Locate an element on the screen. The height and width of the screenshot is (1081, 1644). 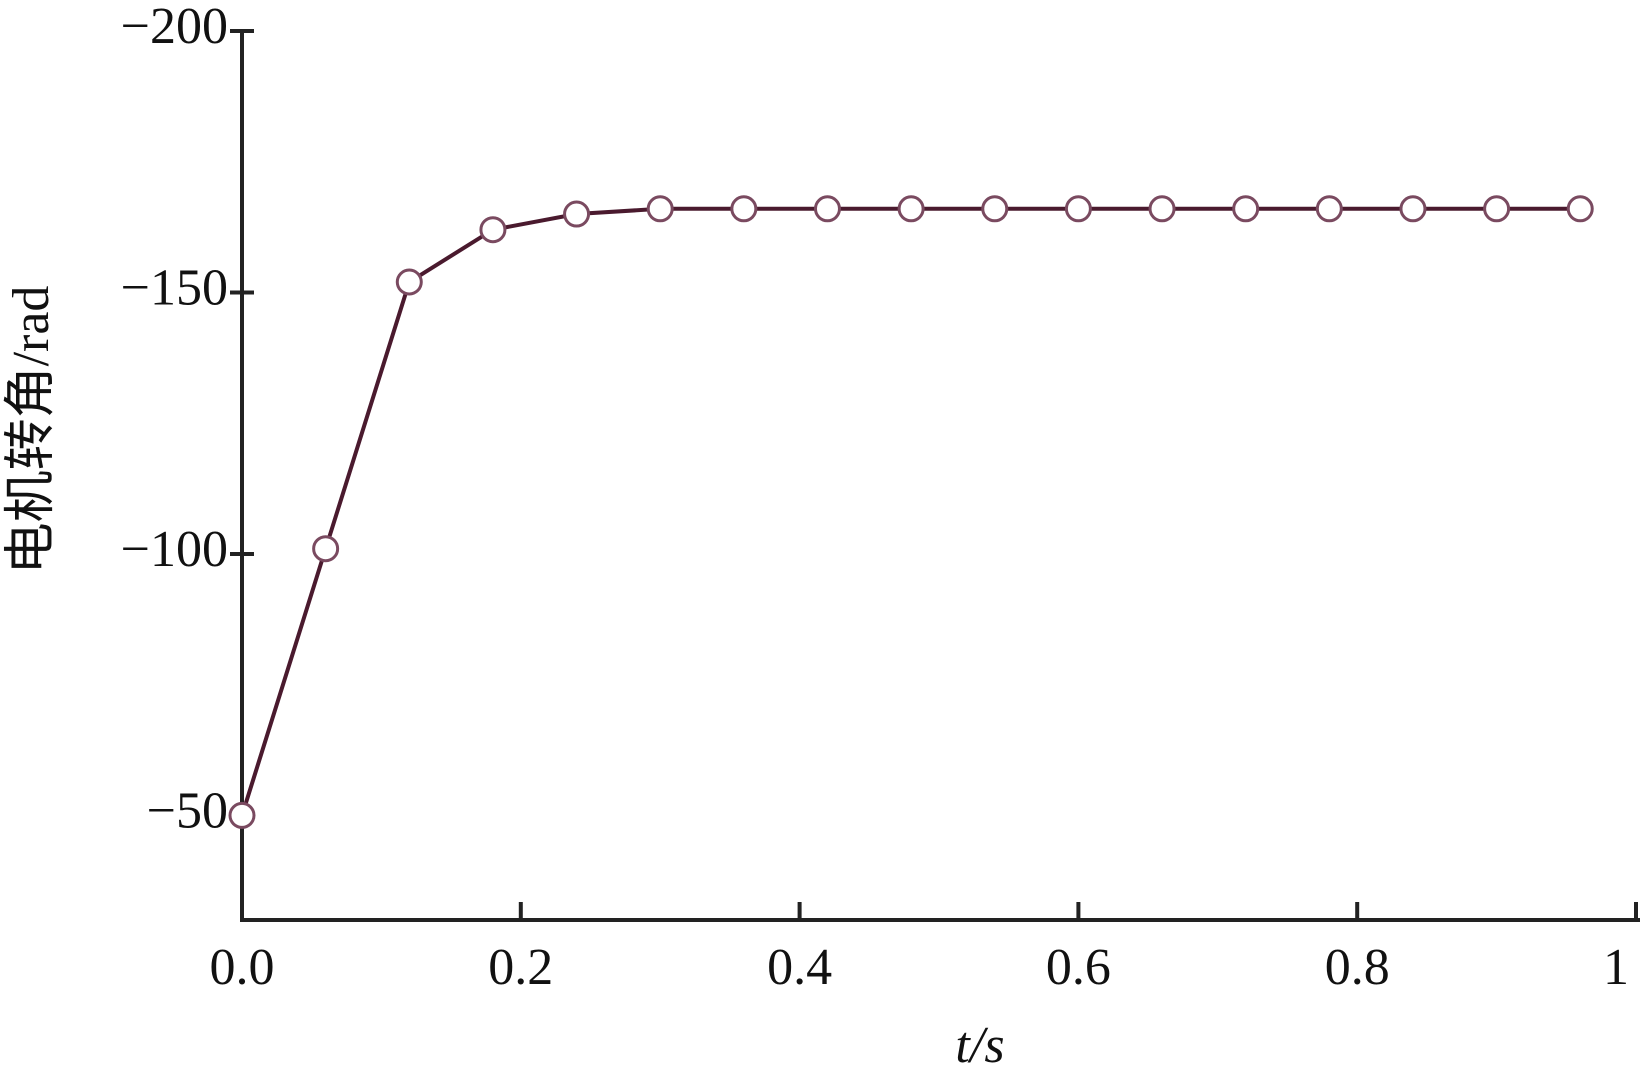
x-tick-label: 0.8 is located at coordinates (1357, 967).